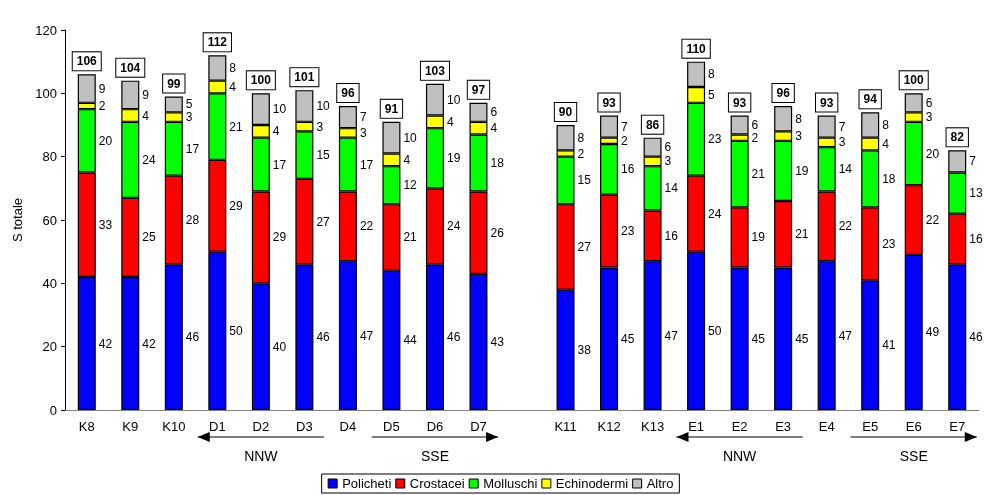  I want to click on y-tick-label: 120, so click(46, 30).